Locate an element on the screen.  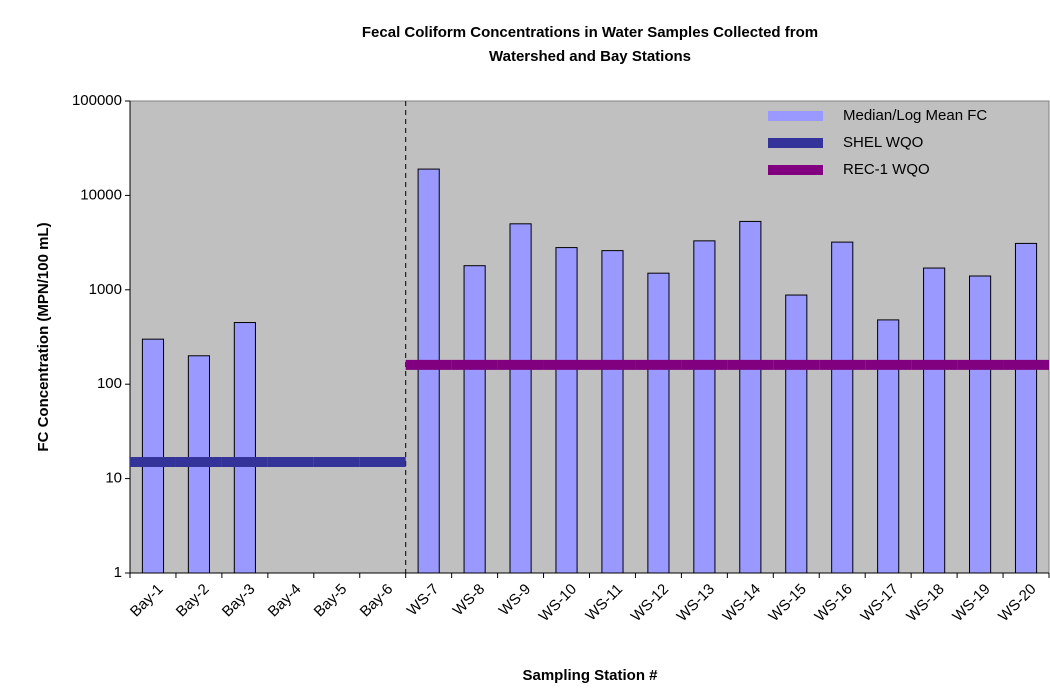
x-tick-label: WS-15 is located at coordinates (787, 603).